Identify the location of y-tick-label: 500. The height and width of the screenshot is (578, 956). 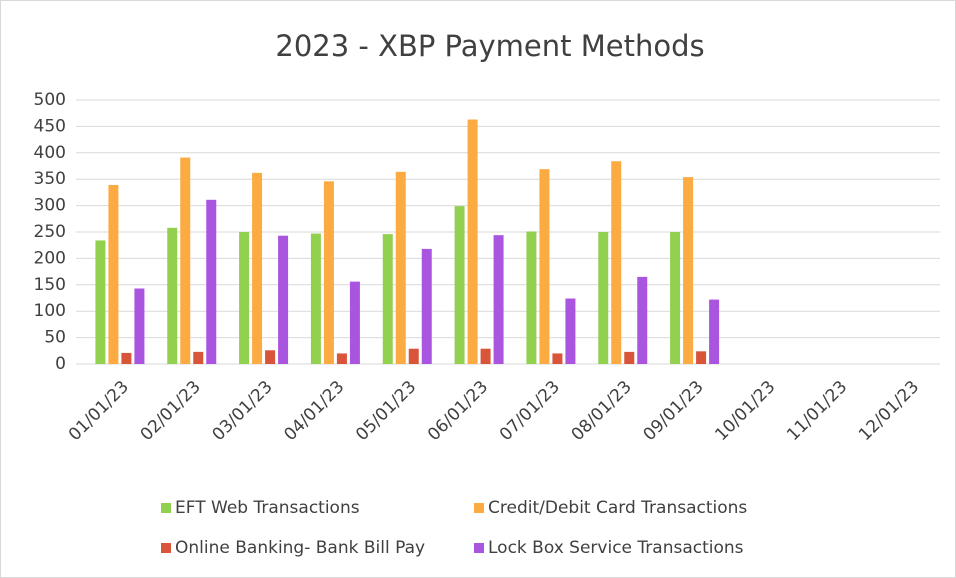
(50, 100).